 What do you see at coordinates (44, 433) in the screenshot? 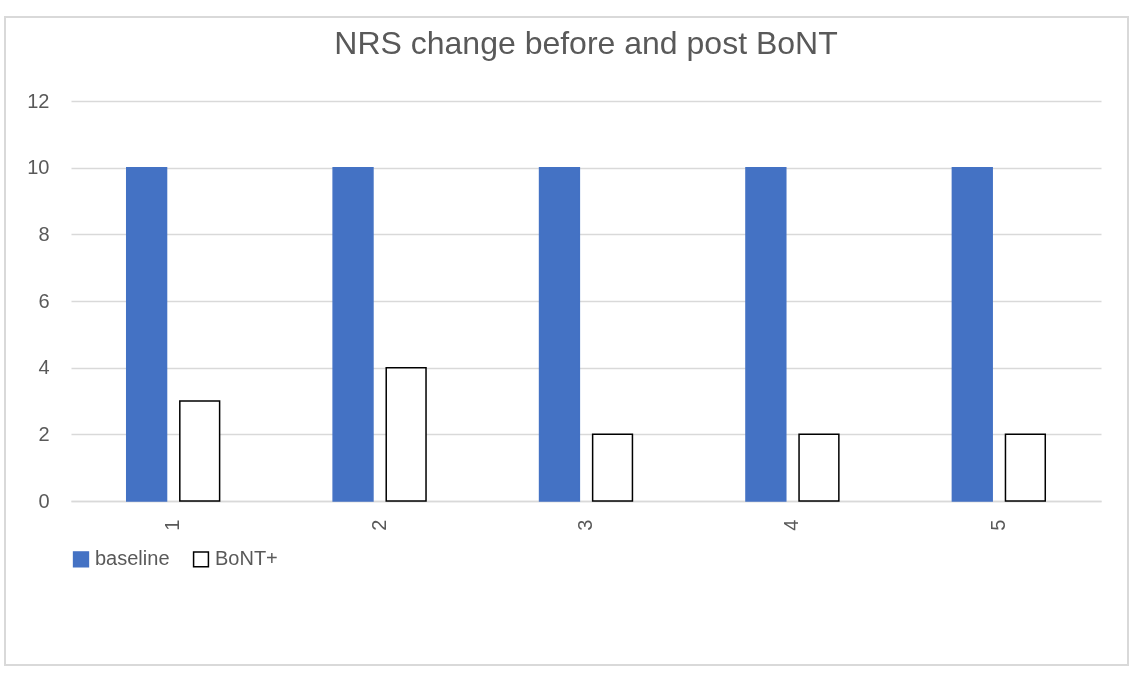
I see `y-tick-label: 2` at bounding box center [44, 433].